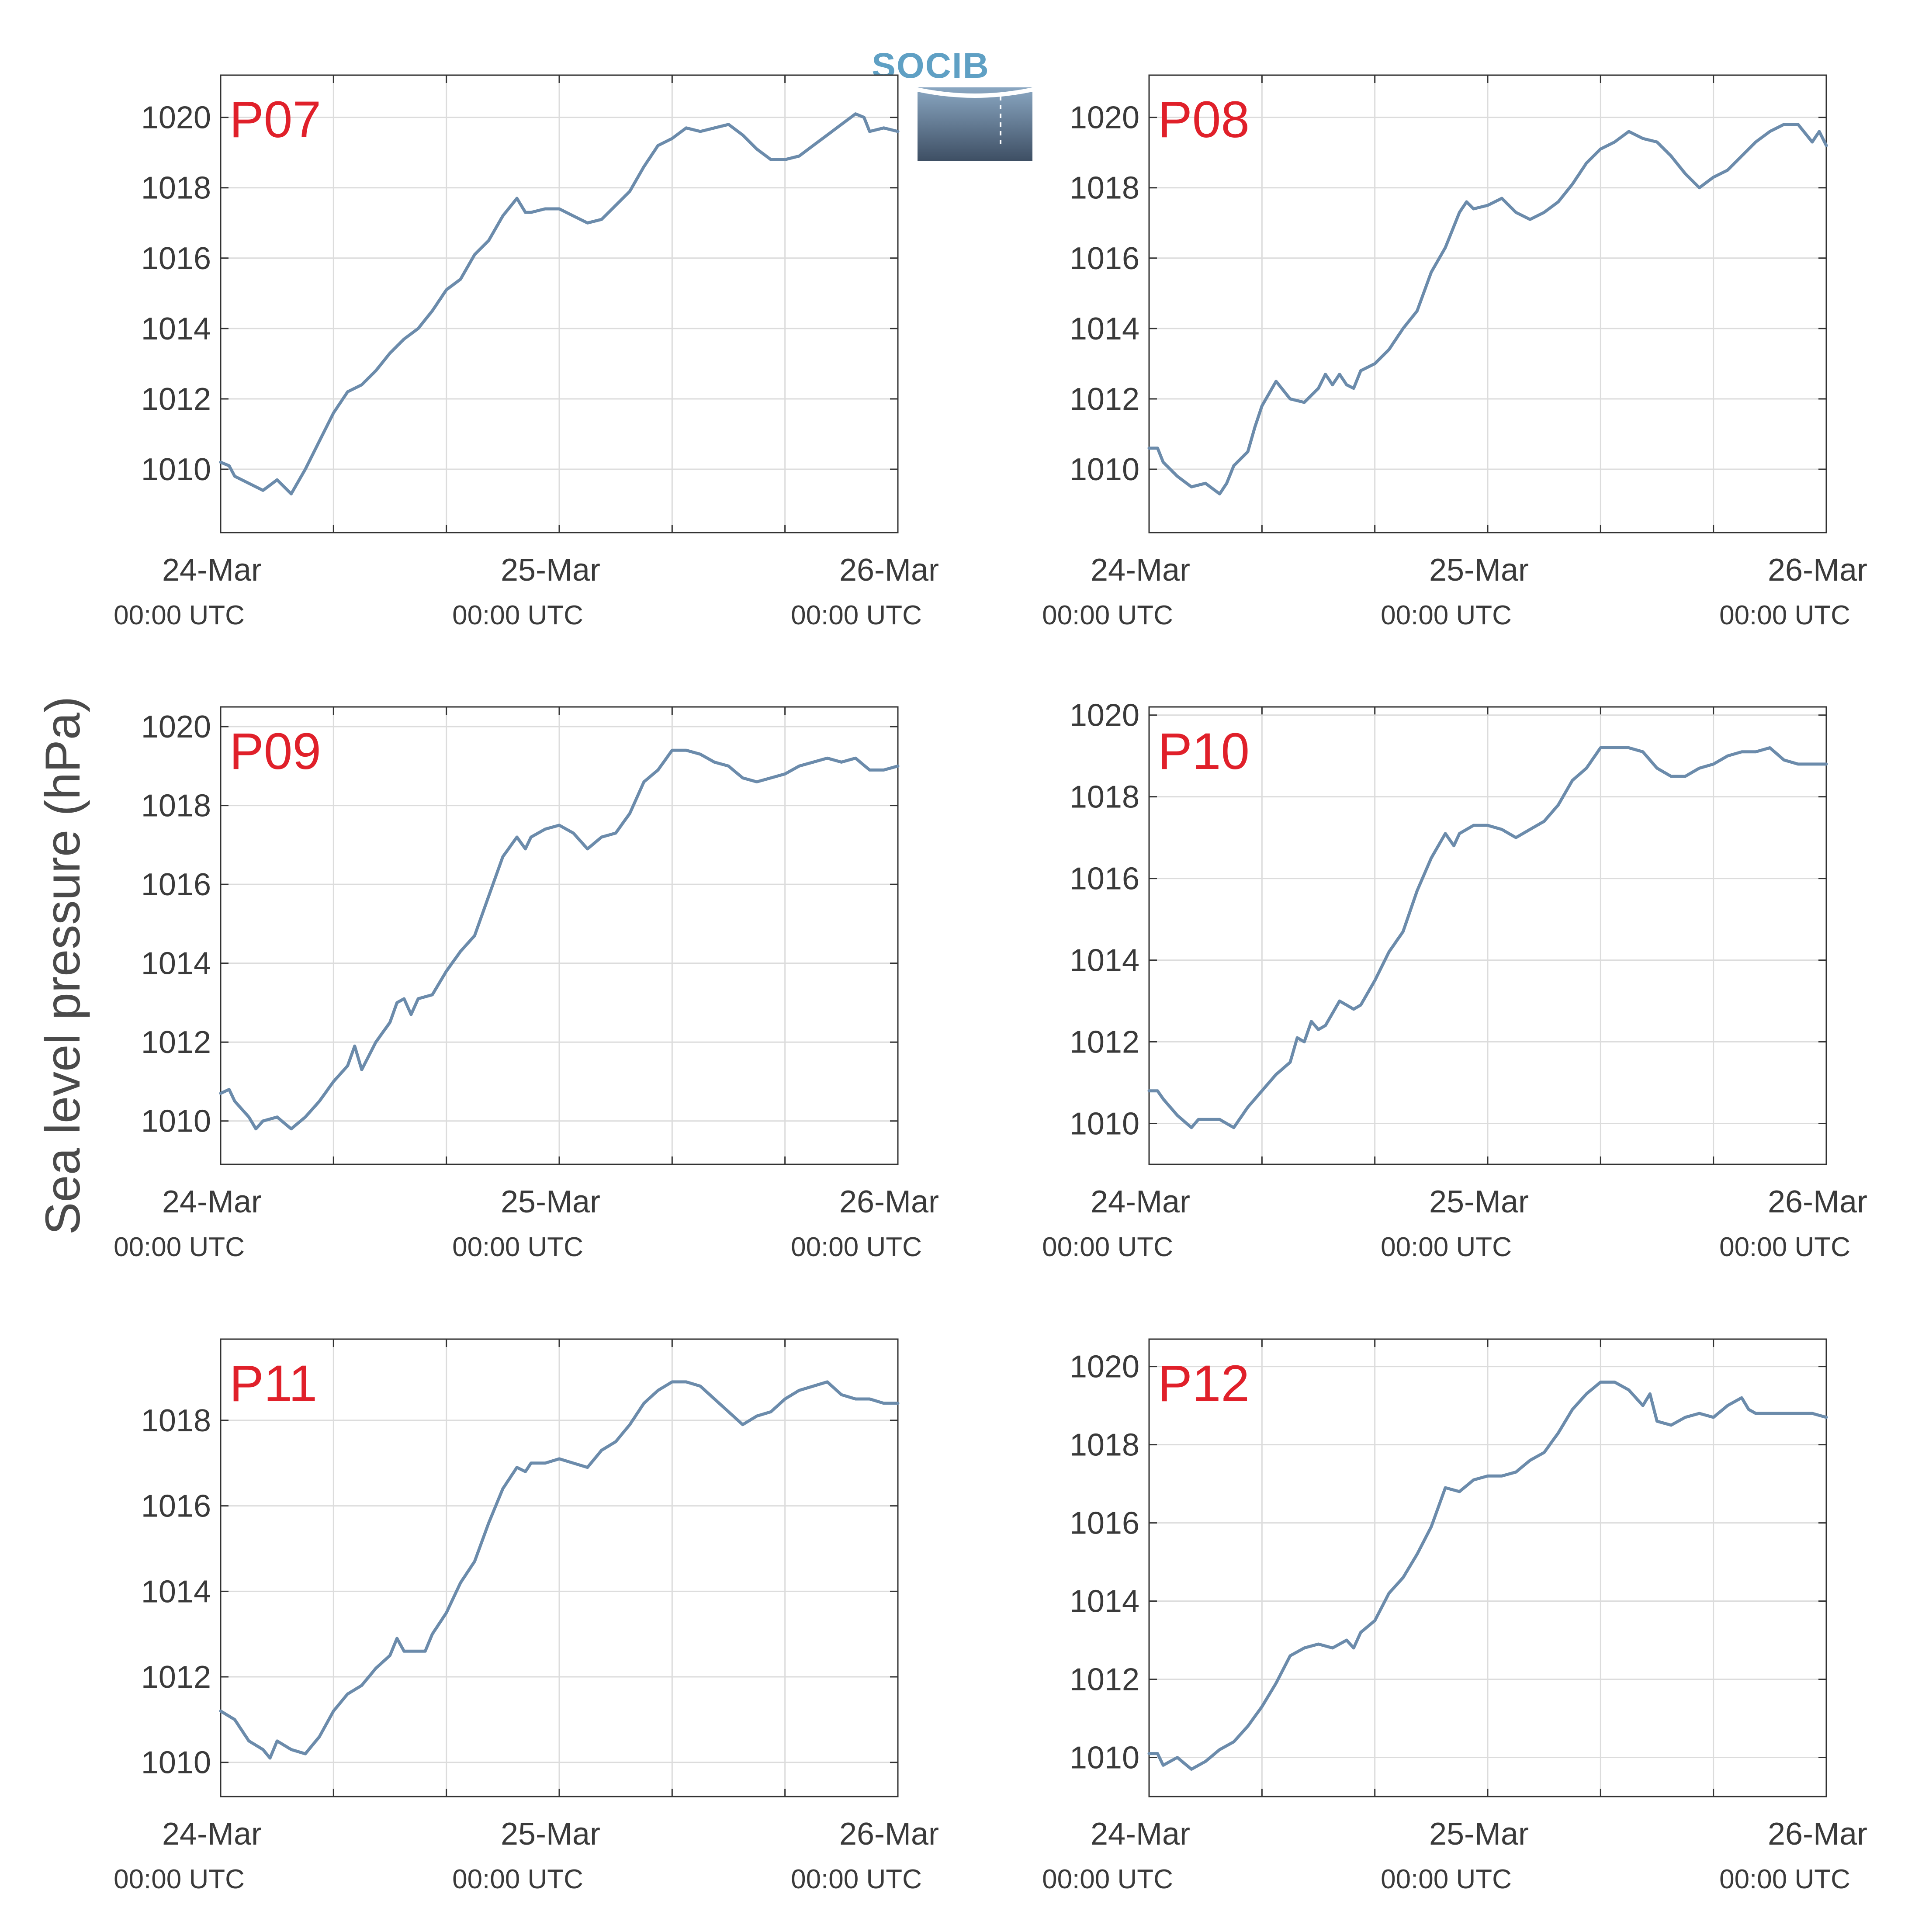 Image resolution: width=1915 pixels, height=1932 pixels. I want to click on series-line-p11, so click(559, 1570).